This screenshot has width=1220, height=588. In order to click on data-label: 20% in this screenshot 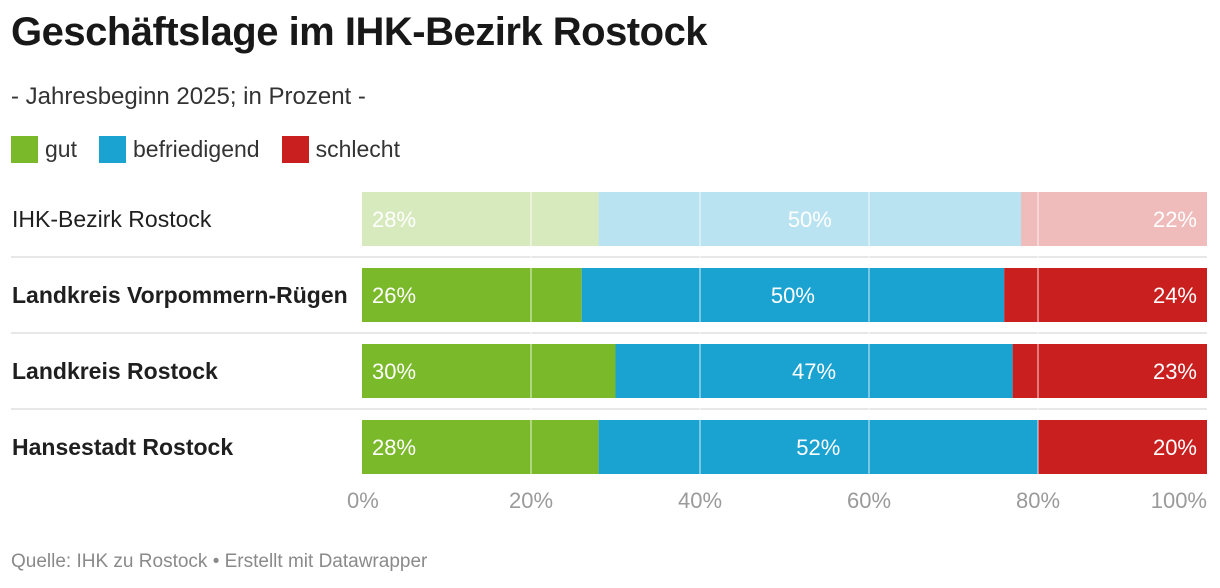, I will do `click(1175, 447)`.